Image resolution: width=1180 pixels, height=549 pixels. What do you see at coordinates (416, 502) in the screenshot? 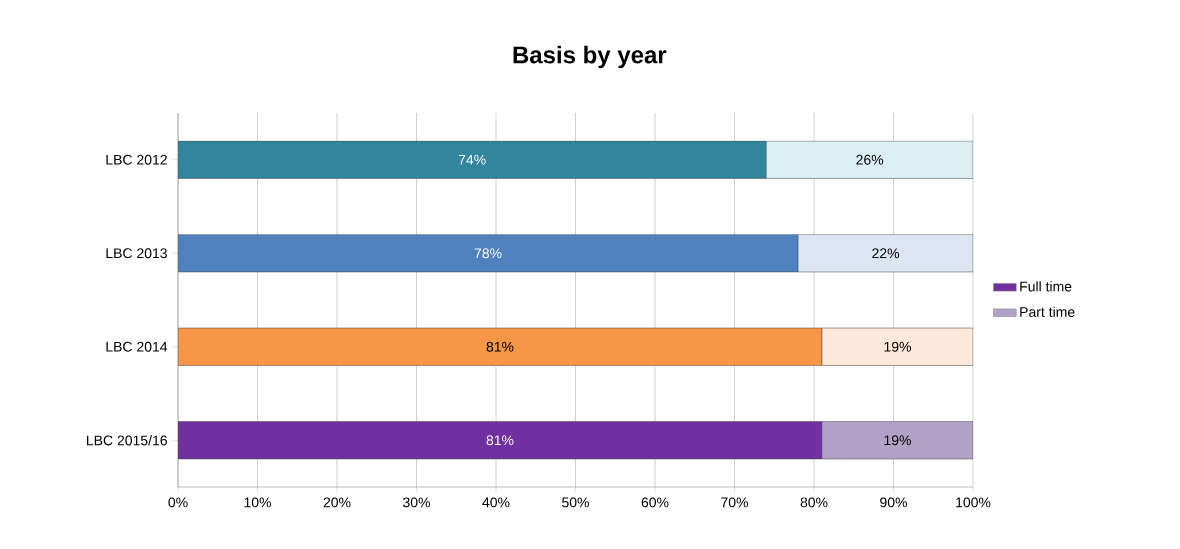
I see `x-tick-label: 30%` at bounding box center [416, 502].